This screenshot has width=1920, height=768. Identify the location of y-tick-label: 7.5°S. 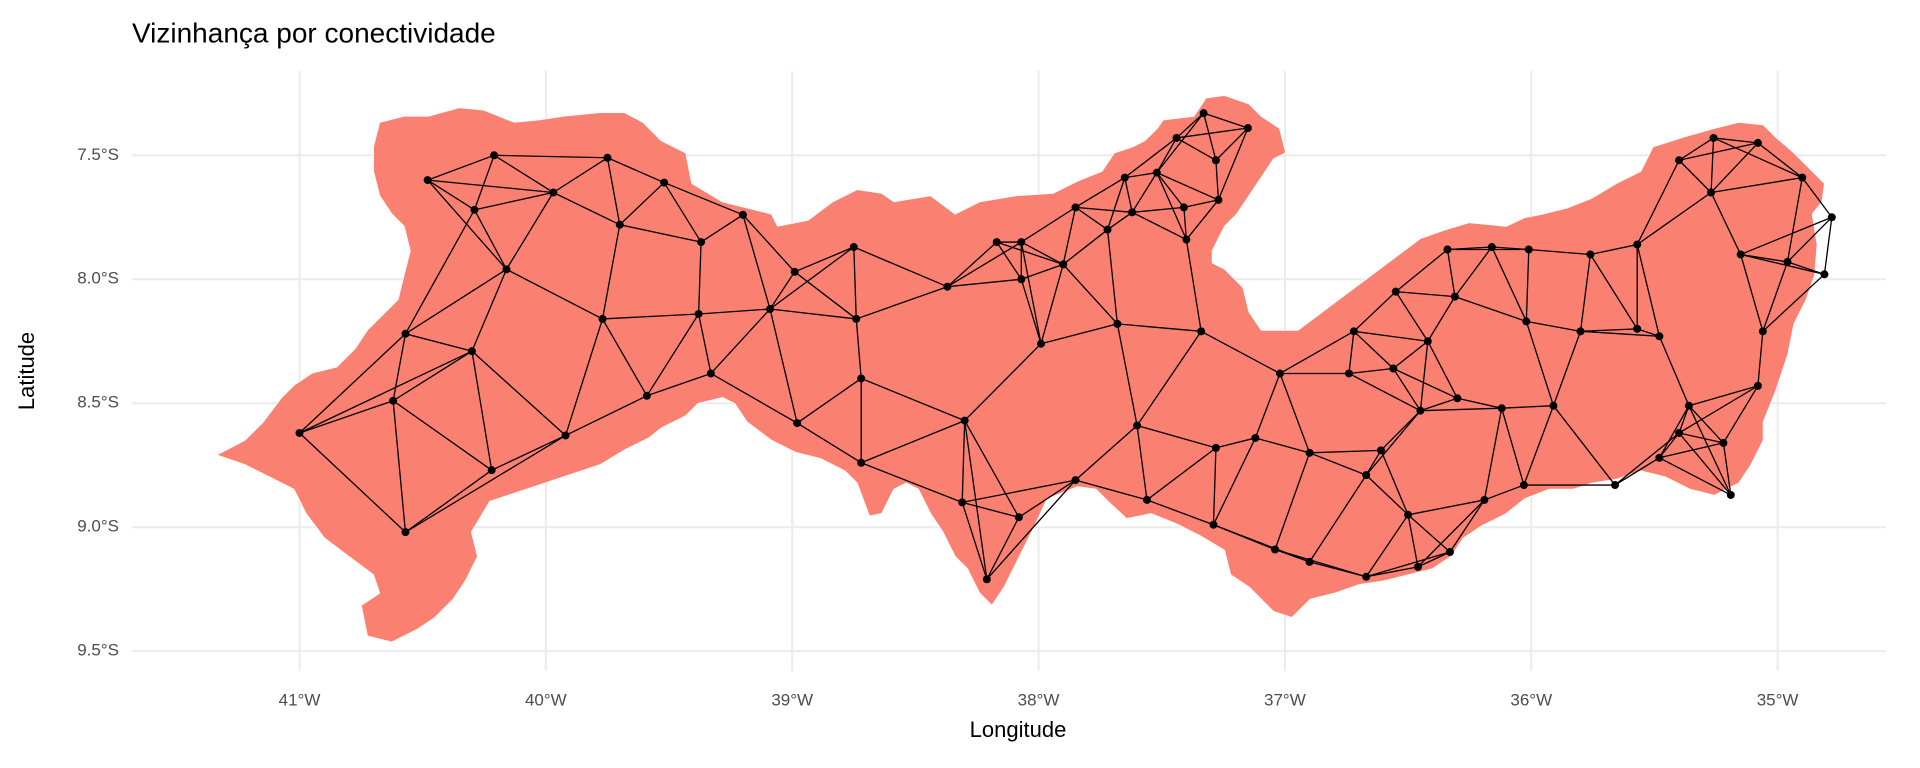
(98, 154).